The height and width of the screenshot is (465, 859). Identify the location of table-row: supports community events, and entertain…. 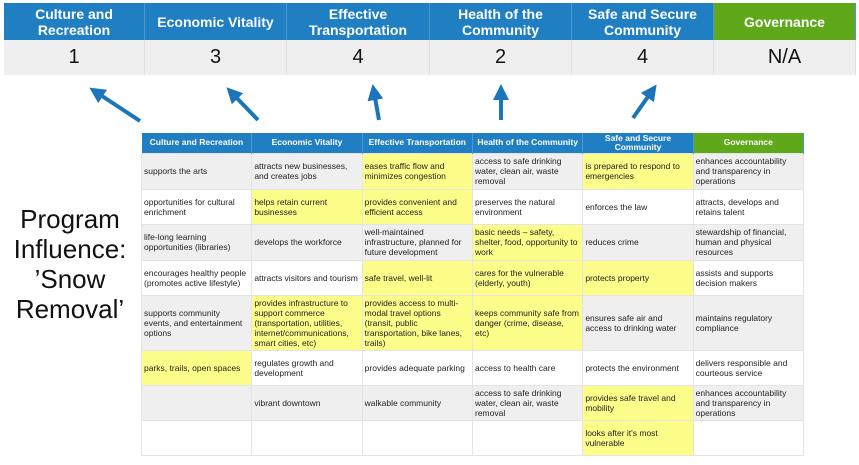
(472, 322).